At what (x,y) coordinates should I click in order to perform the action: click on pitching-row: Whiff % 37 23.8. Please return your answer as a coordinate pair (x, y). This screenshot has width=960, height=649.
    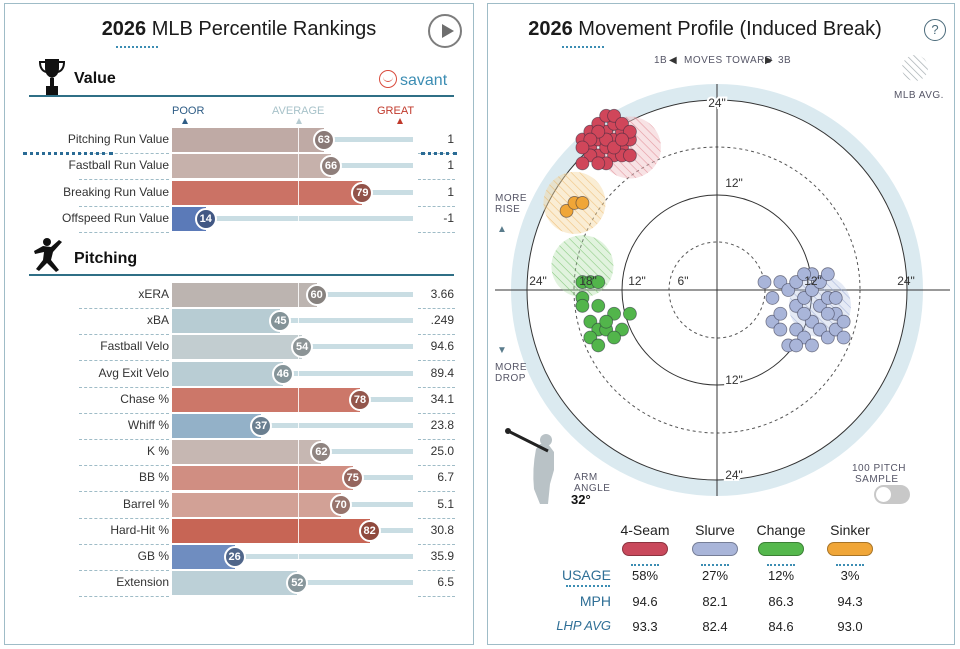
    Looking at the image, I should click on (240, 427).